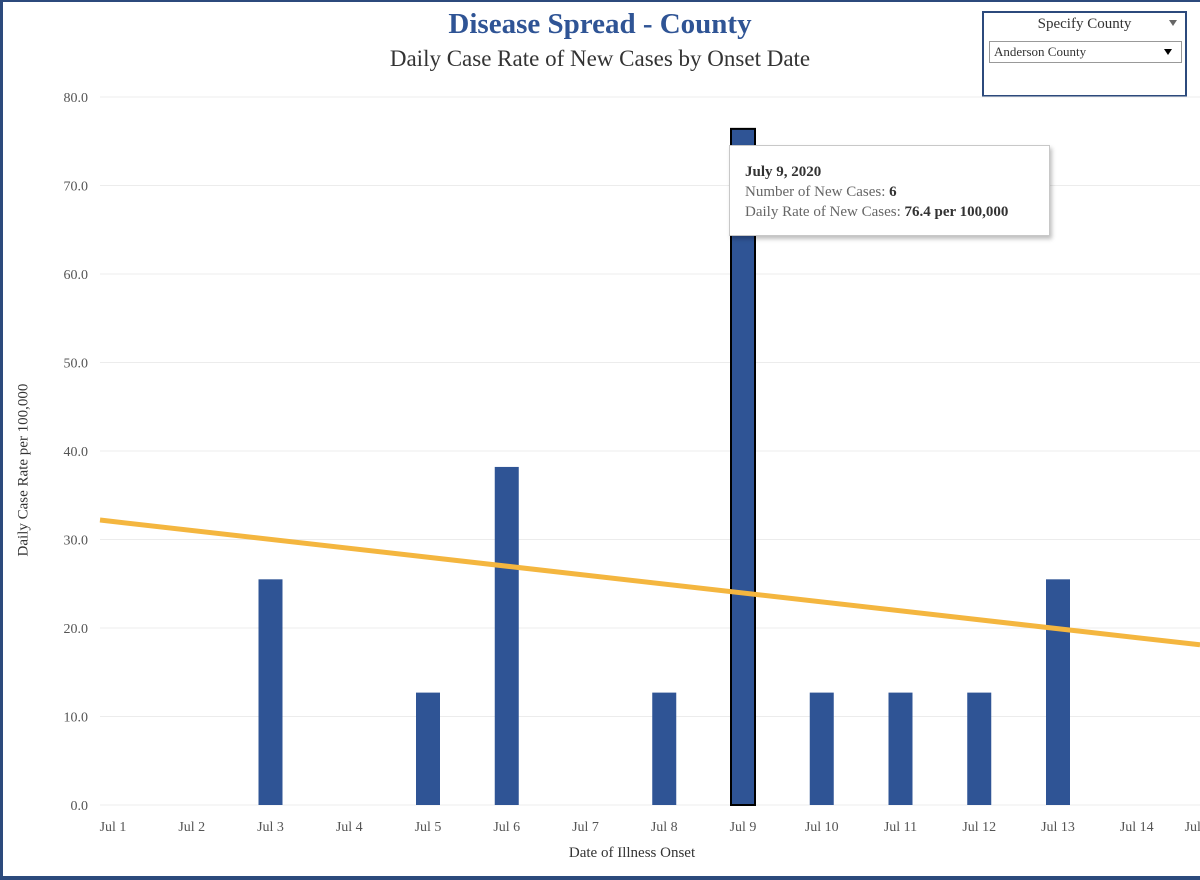  Describe the element at coordinates (76, 629) in the screenshot. I see `y-tick-label: 20.0` at that location.